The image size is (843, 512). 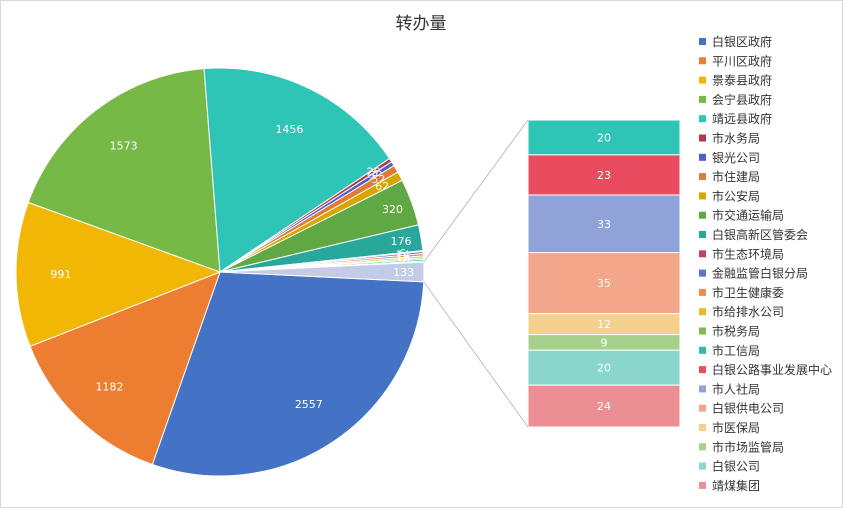 What do you see at coordinates (476, 354) in the screenshot?
I see `connector-line-bottom` at bounding box center [476, 354].